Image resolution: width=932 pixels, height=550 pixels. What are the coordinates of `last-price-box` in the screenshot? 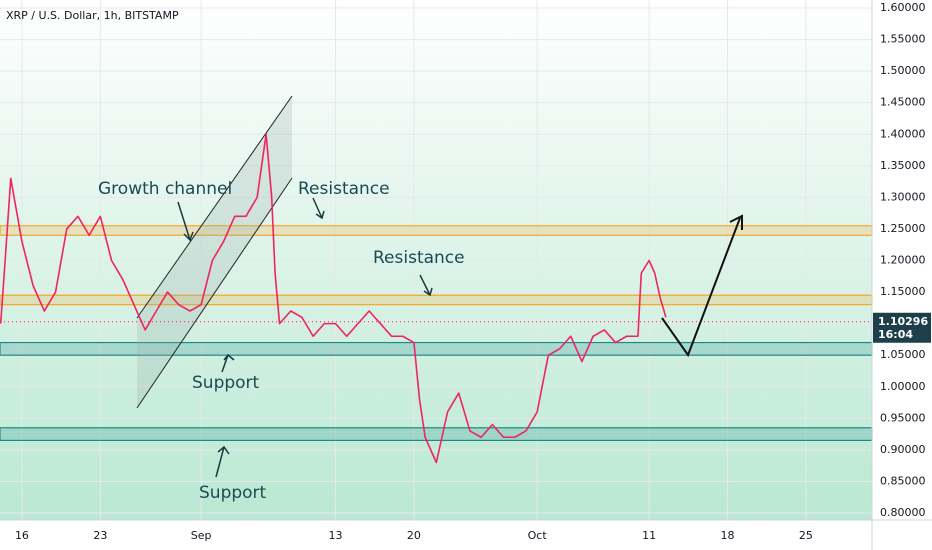 It's located at (902, 327).